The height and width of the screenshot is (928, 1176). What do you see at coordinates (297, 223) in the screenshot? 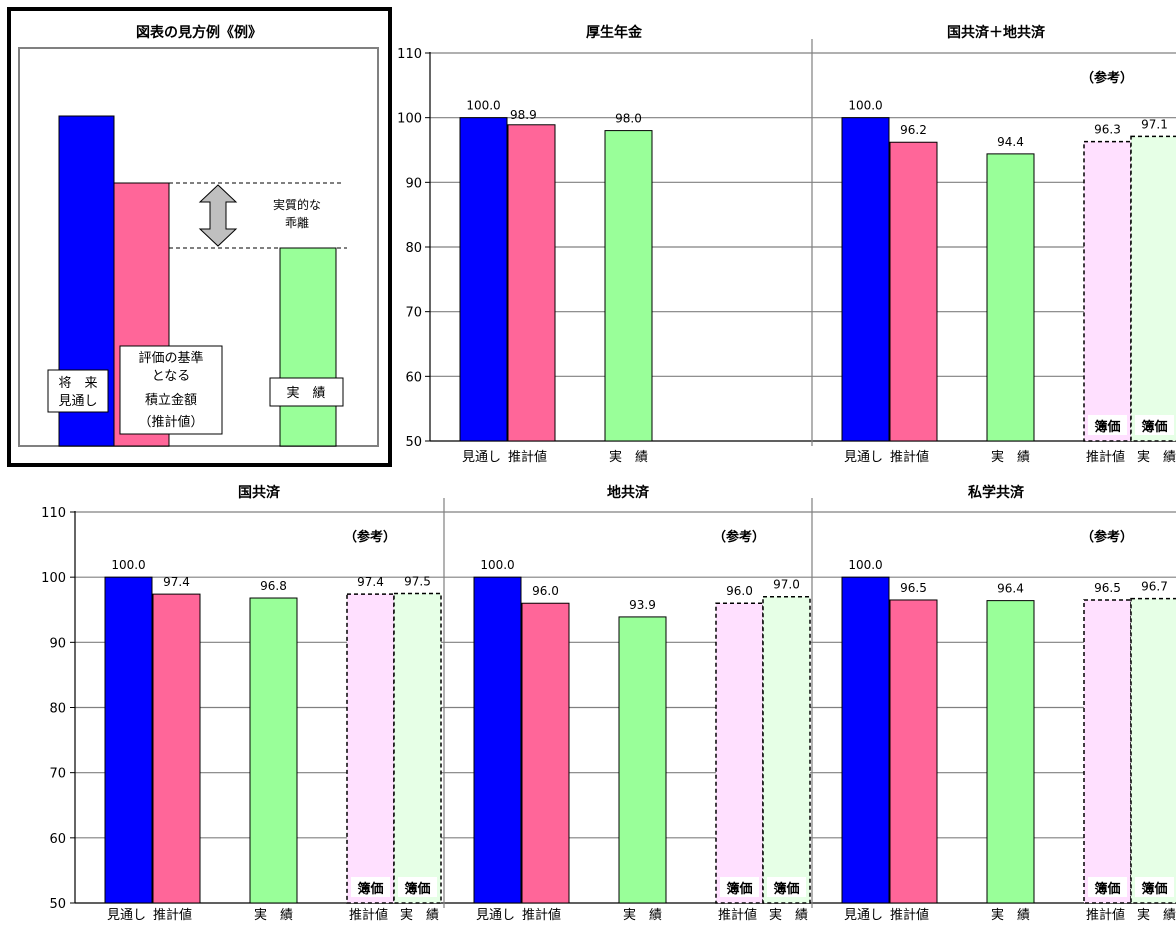
I see `legend-gap-label-2: 乖離` at bounding box center [297, 223].